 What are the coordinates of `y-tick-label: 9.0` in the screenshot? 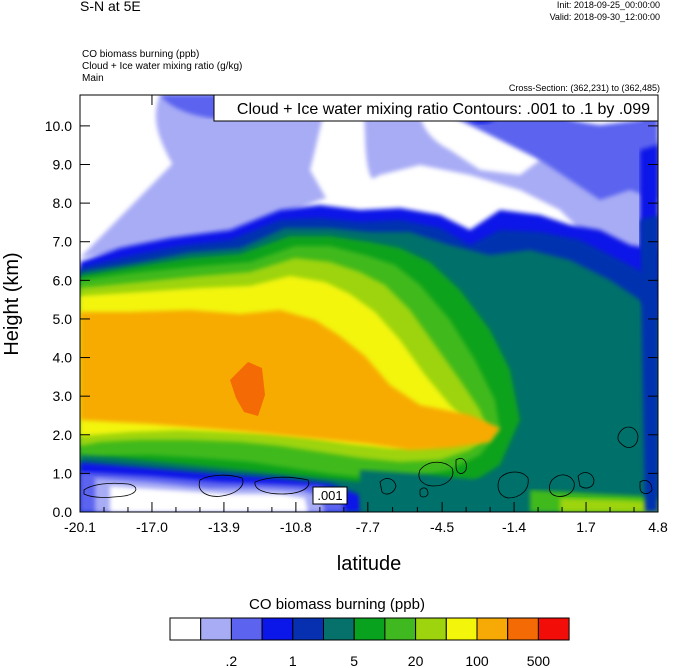 It's located at (63, 165).